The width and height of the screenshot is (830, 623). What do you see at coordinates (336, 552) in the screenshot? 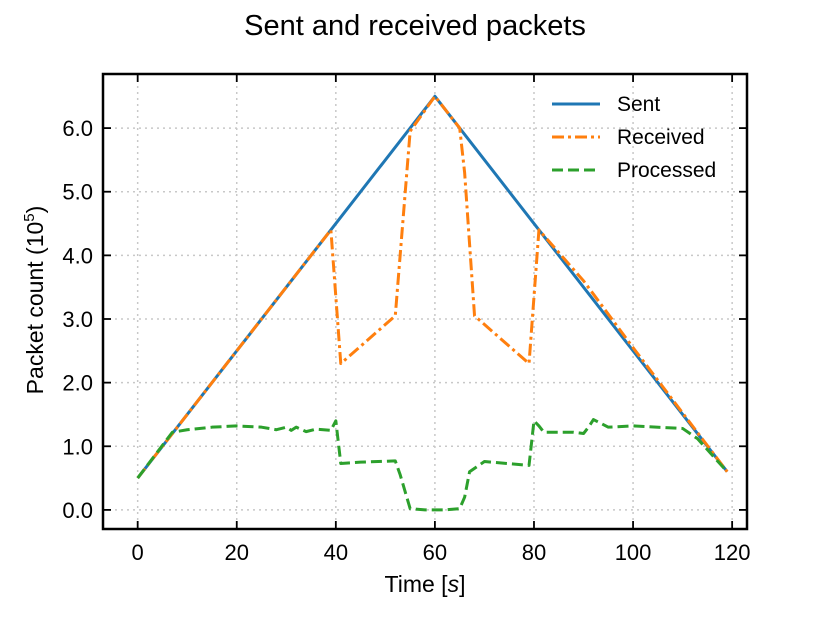
I see `x-tick-label: 40` at bounding box center [336, 552].